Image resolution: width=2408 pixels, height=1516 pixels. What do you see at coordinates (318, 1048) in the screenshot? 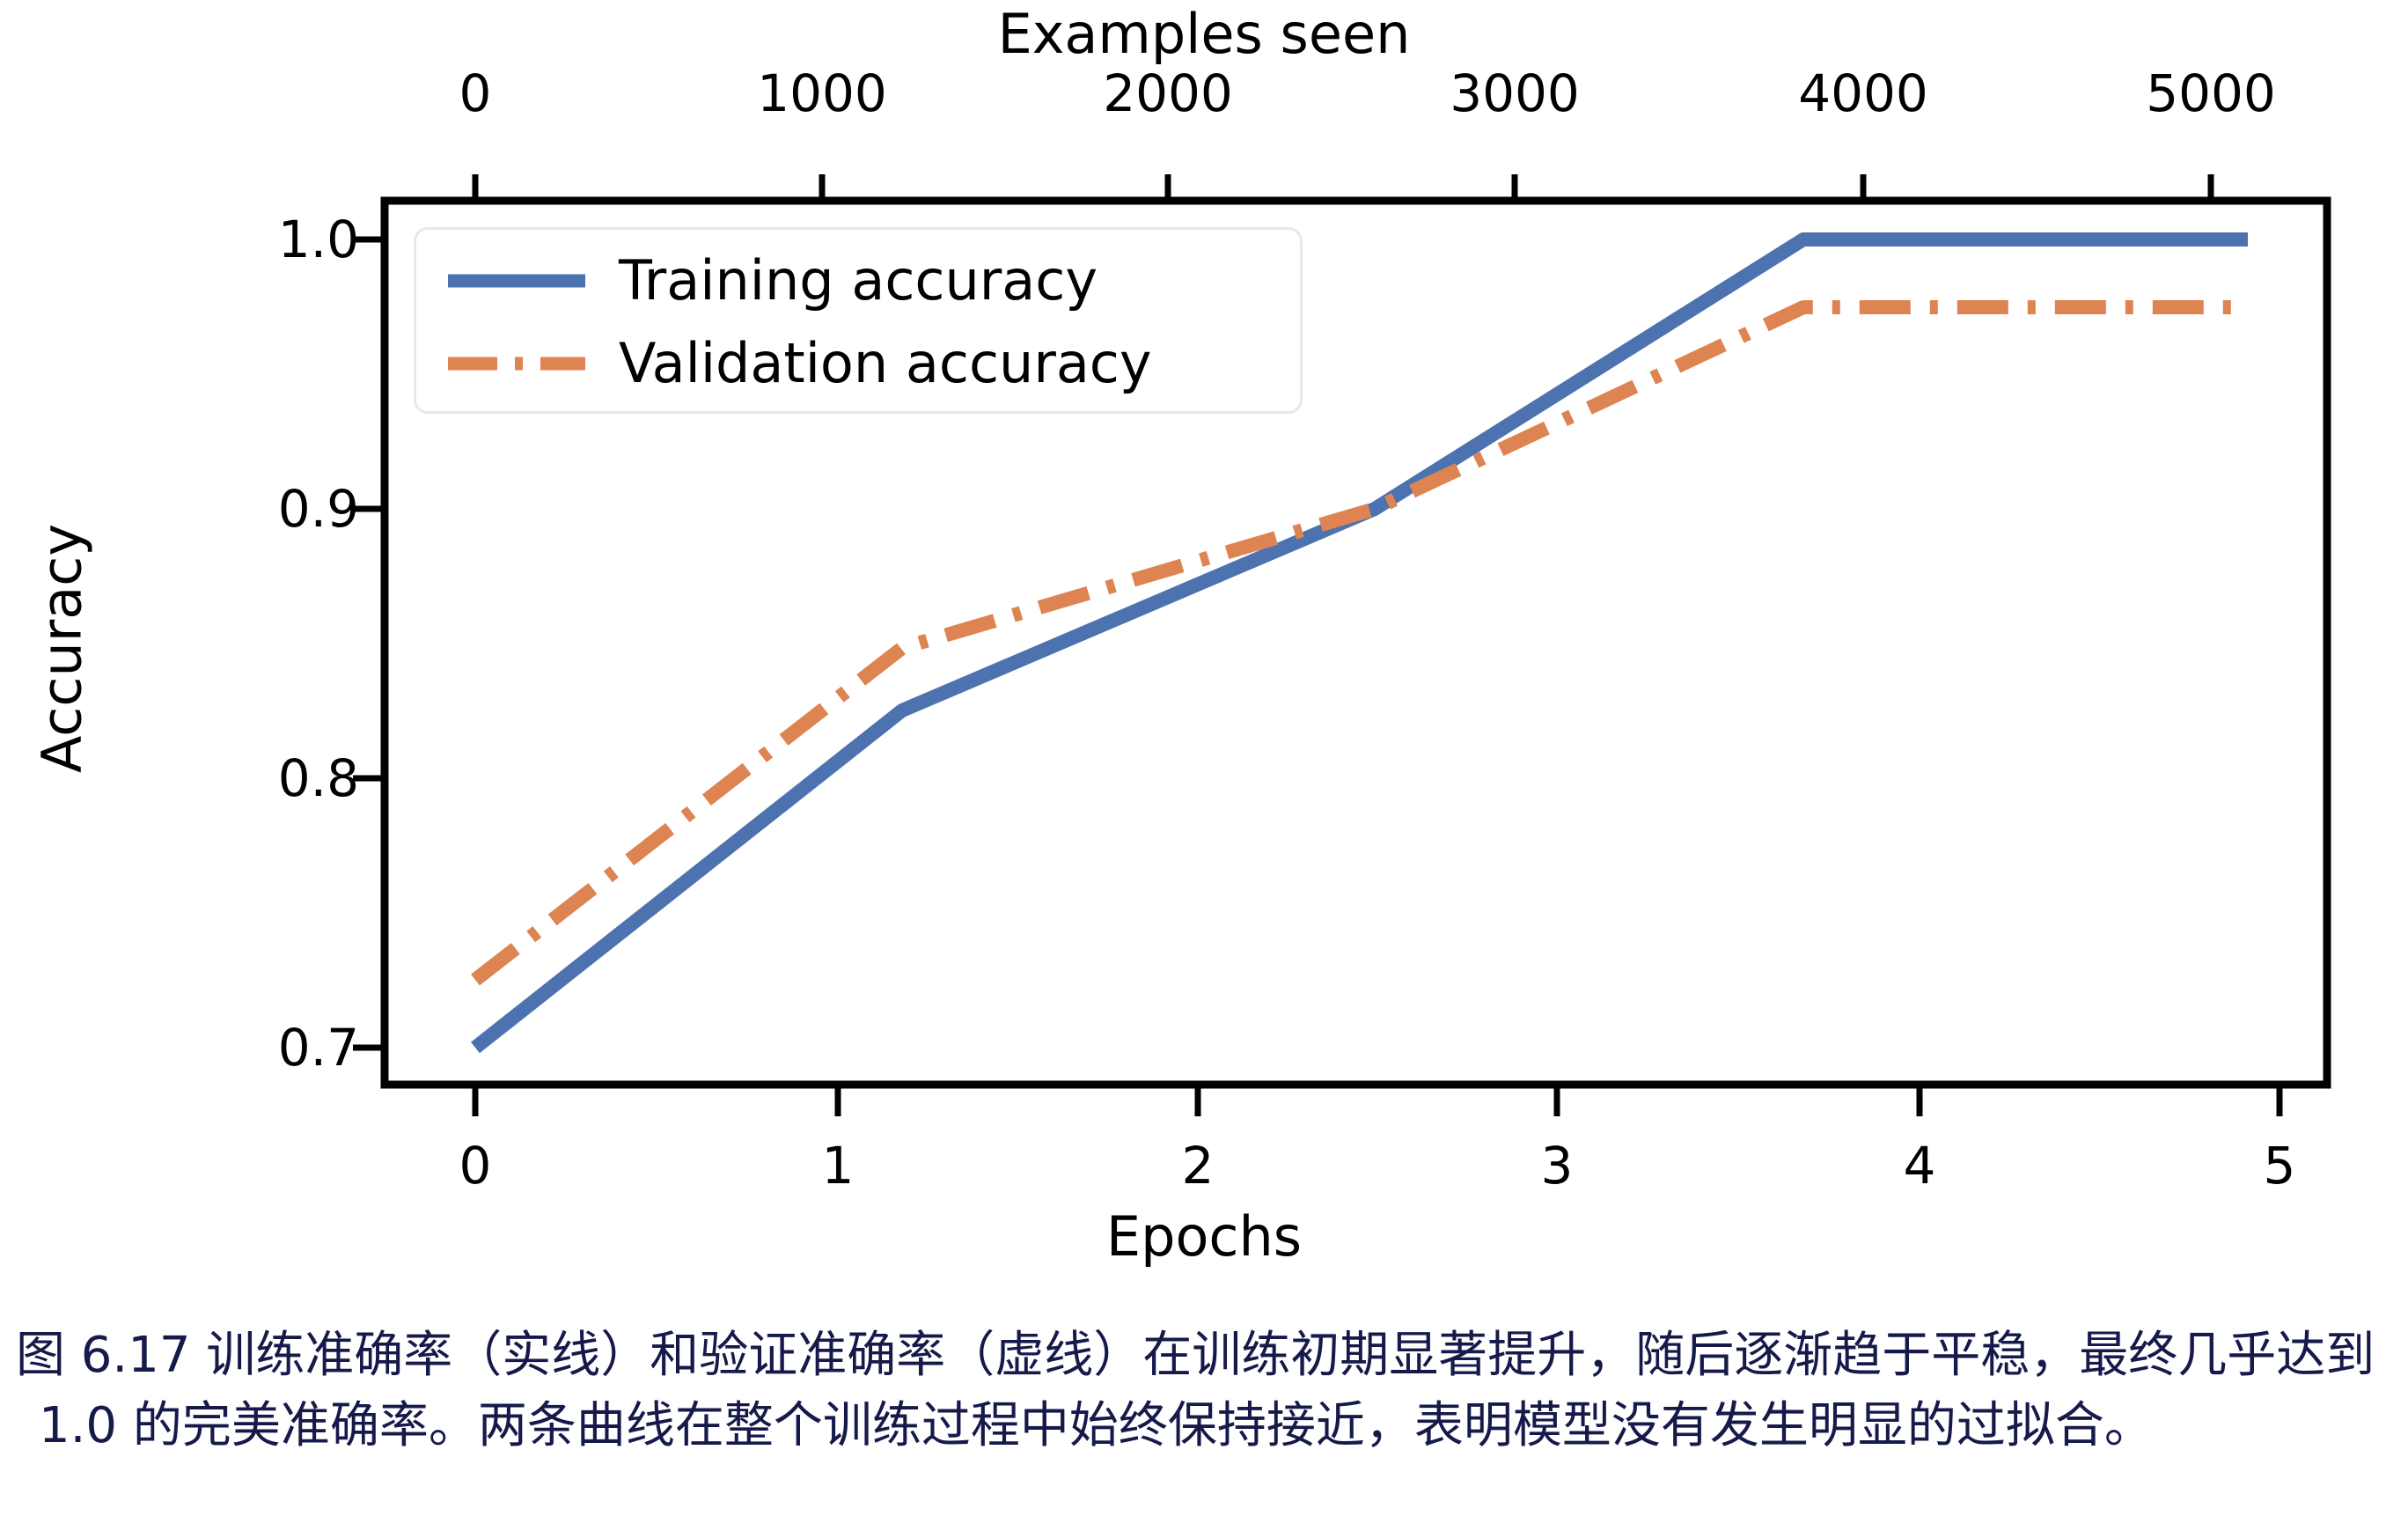
I see `y-tick-label-0.7: 0.7` at bounding box center [318, 1048].